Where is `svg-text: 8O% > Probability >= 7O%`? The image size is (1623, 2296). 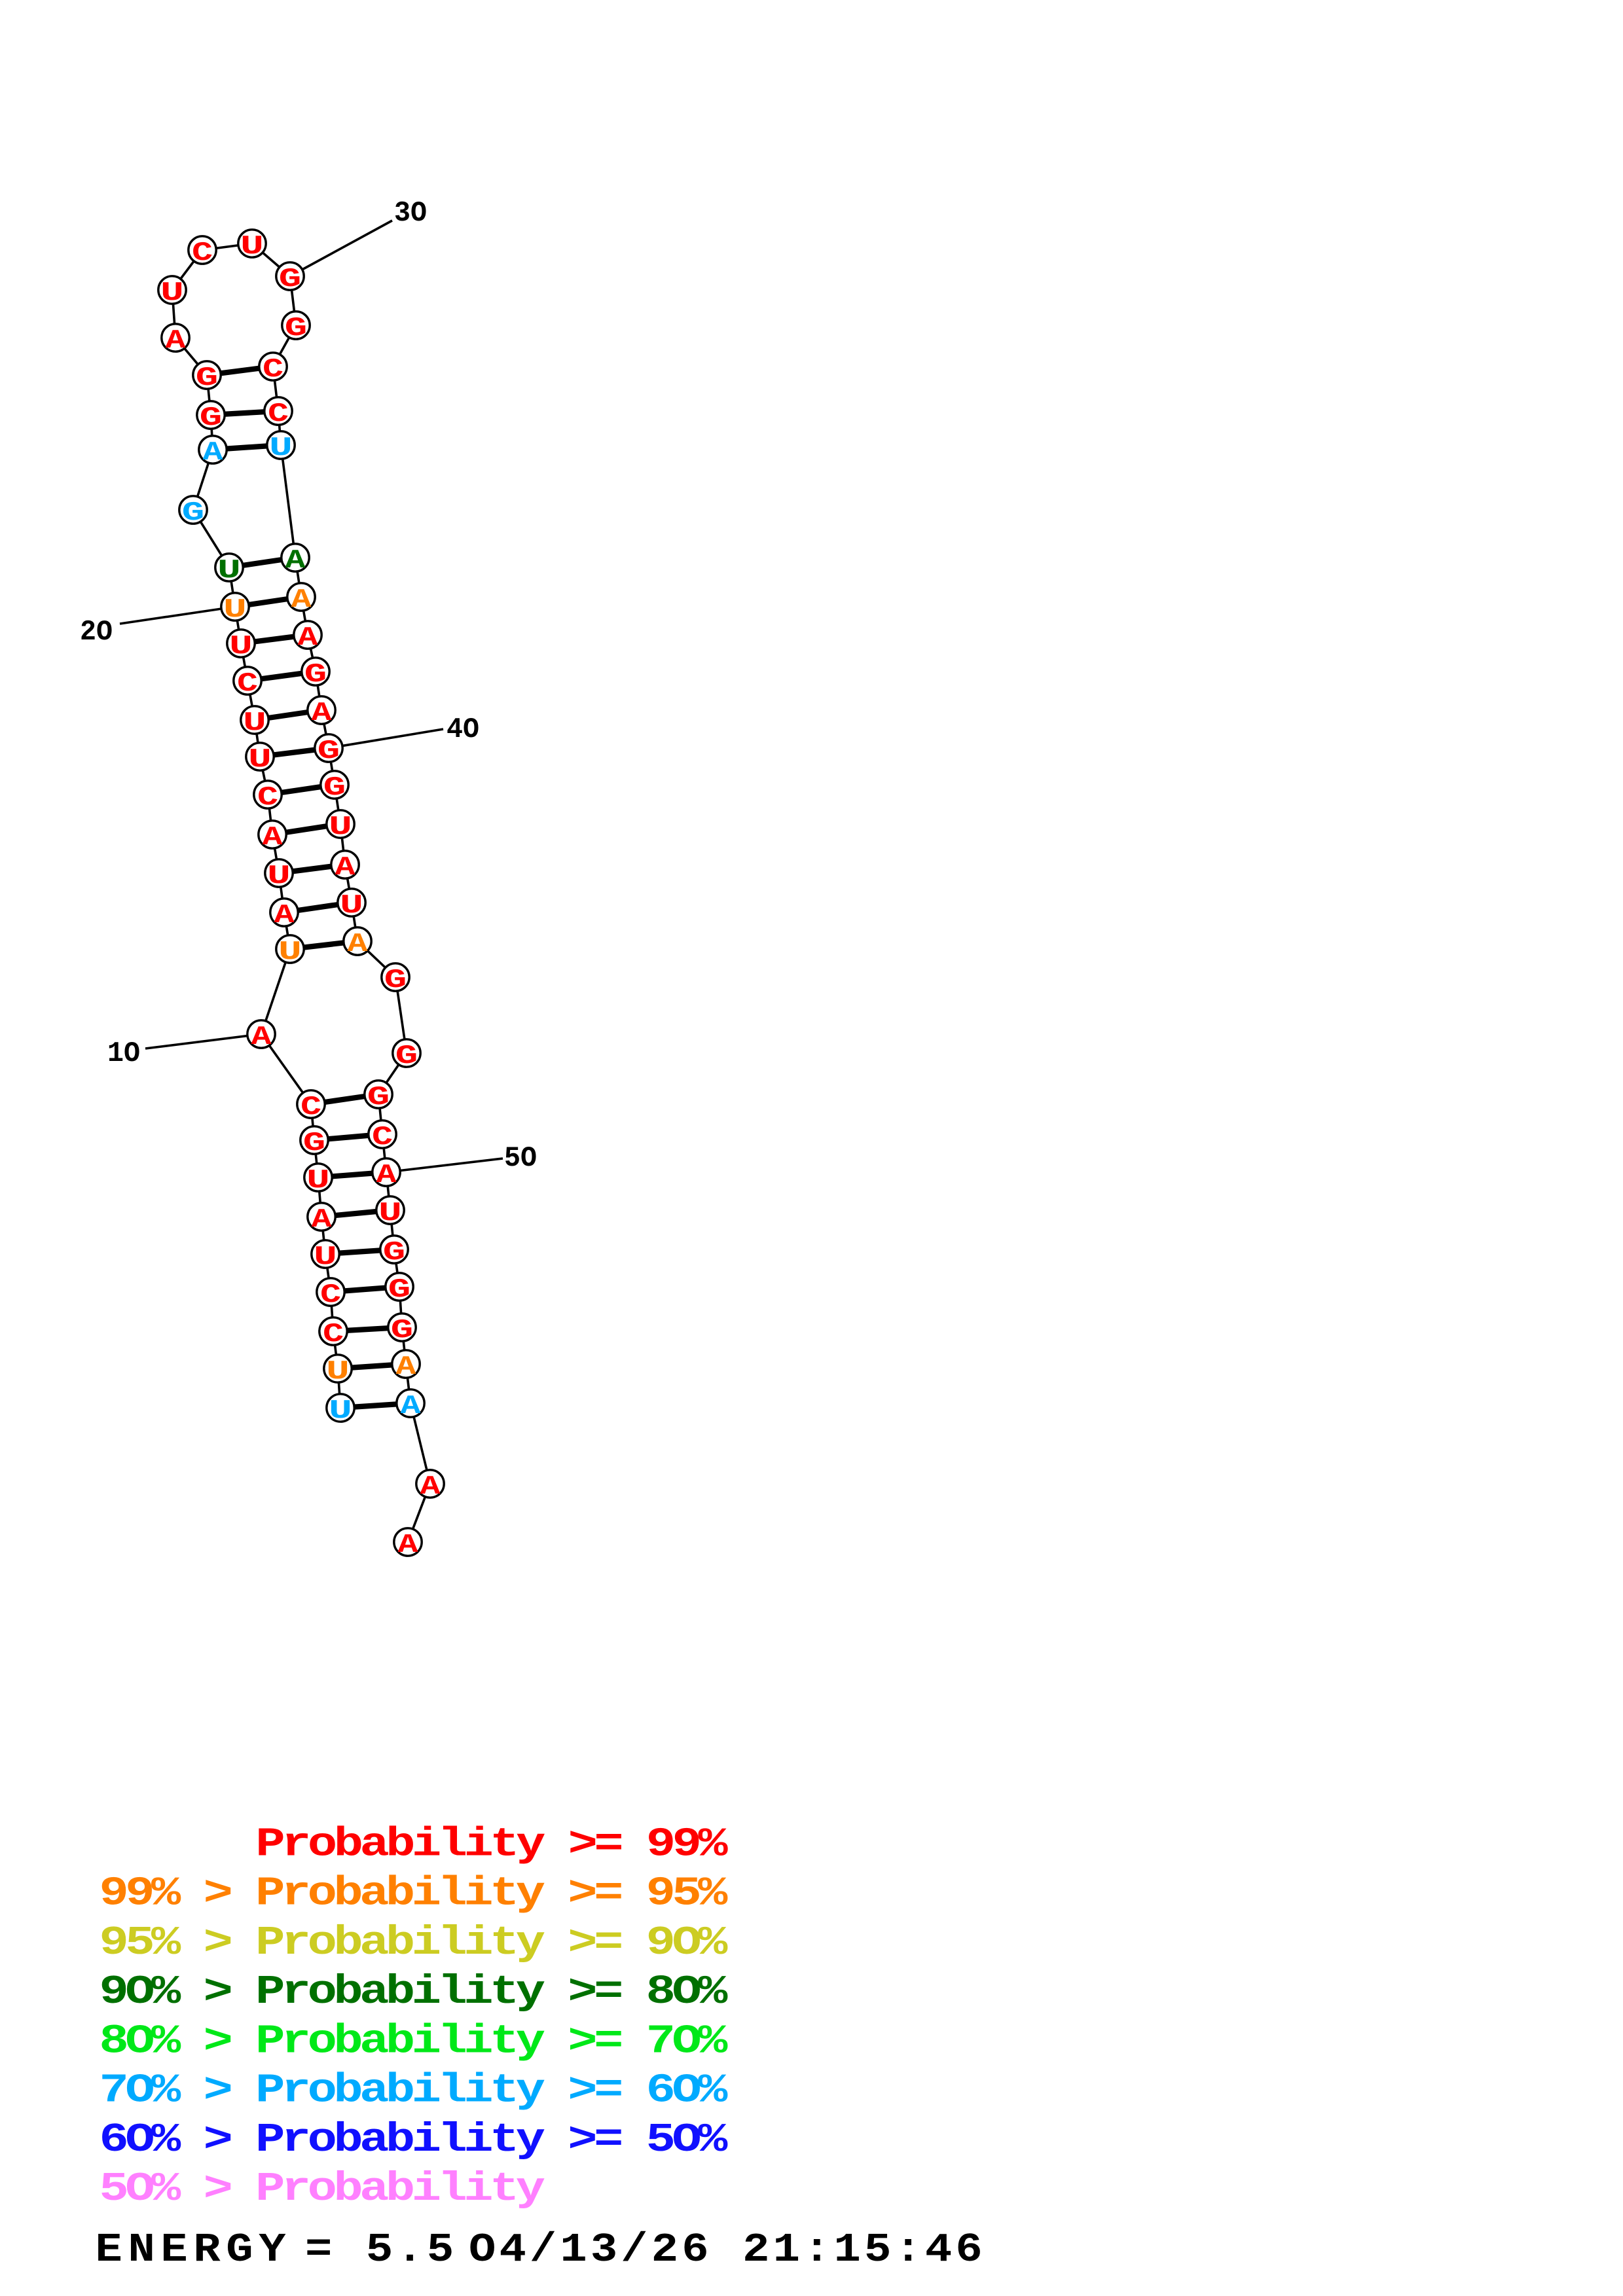 svg-text: 8O% > Probability >= 7O% is located at coordinates (414, 2041).